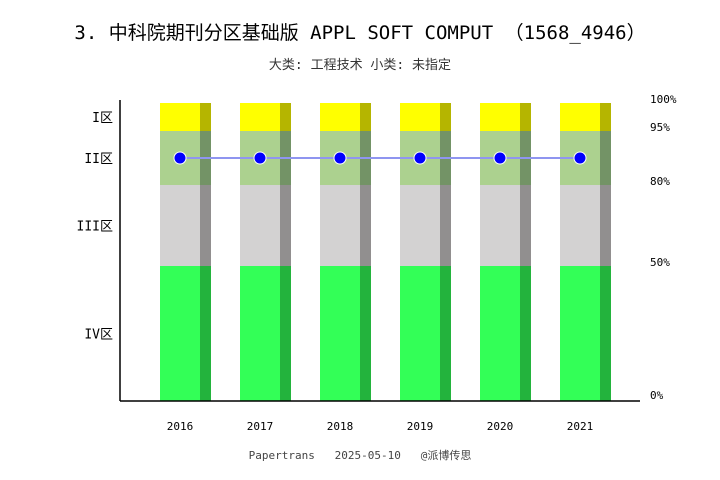 This screenshot has height=480, width=720. What do you see at coordinates (95, 227) in the screenshot?
I see `zone-label: III区` at bounding box center [95, 227].